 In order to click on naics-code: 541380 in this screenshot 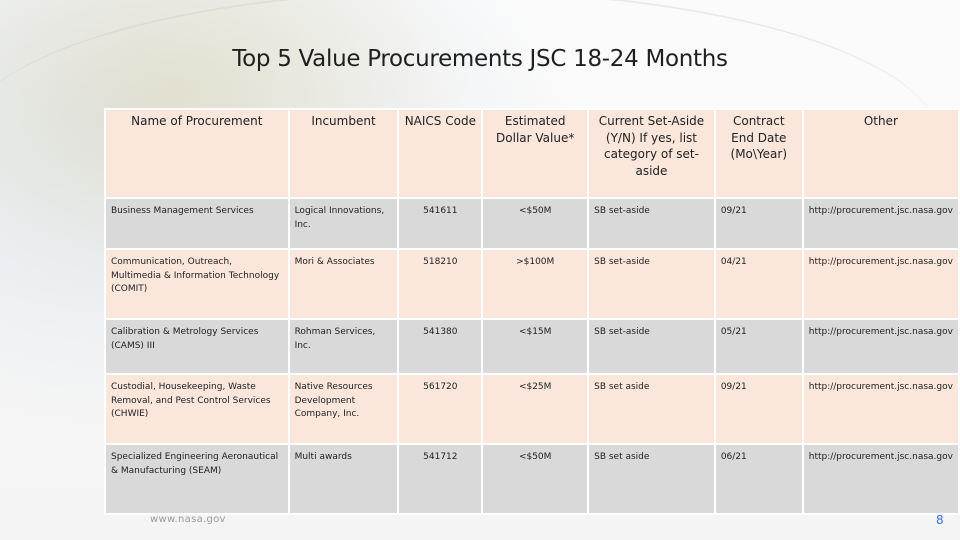, I will do `click(440, 346)`.